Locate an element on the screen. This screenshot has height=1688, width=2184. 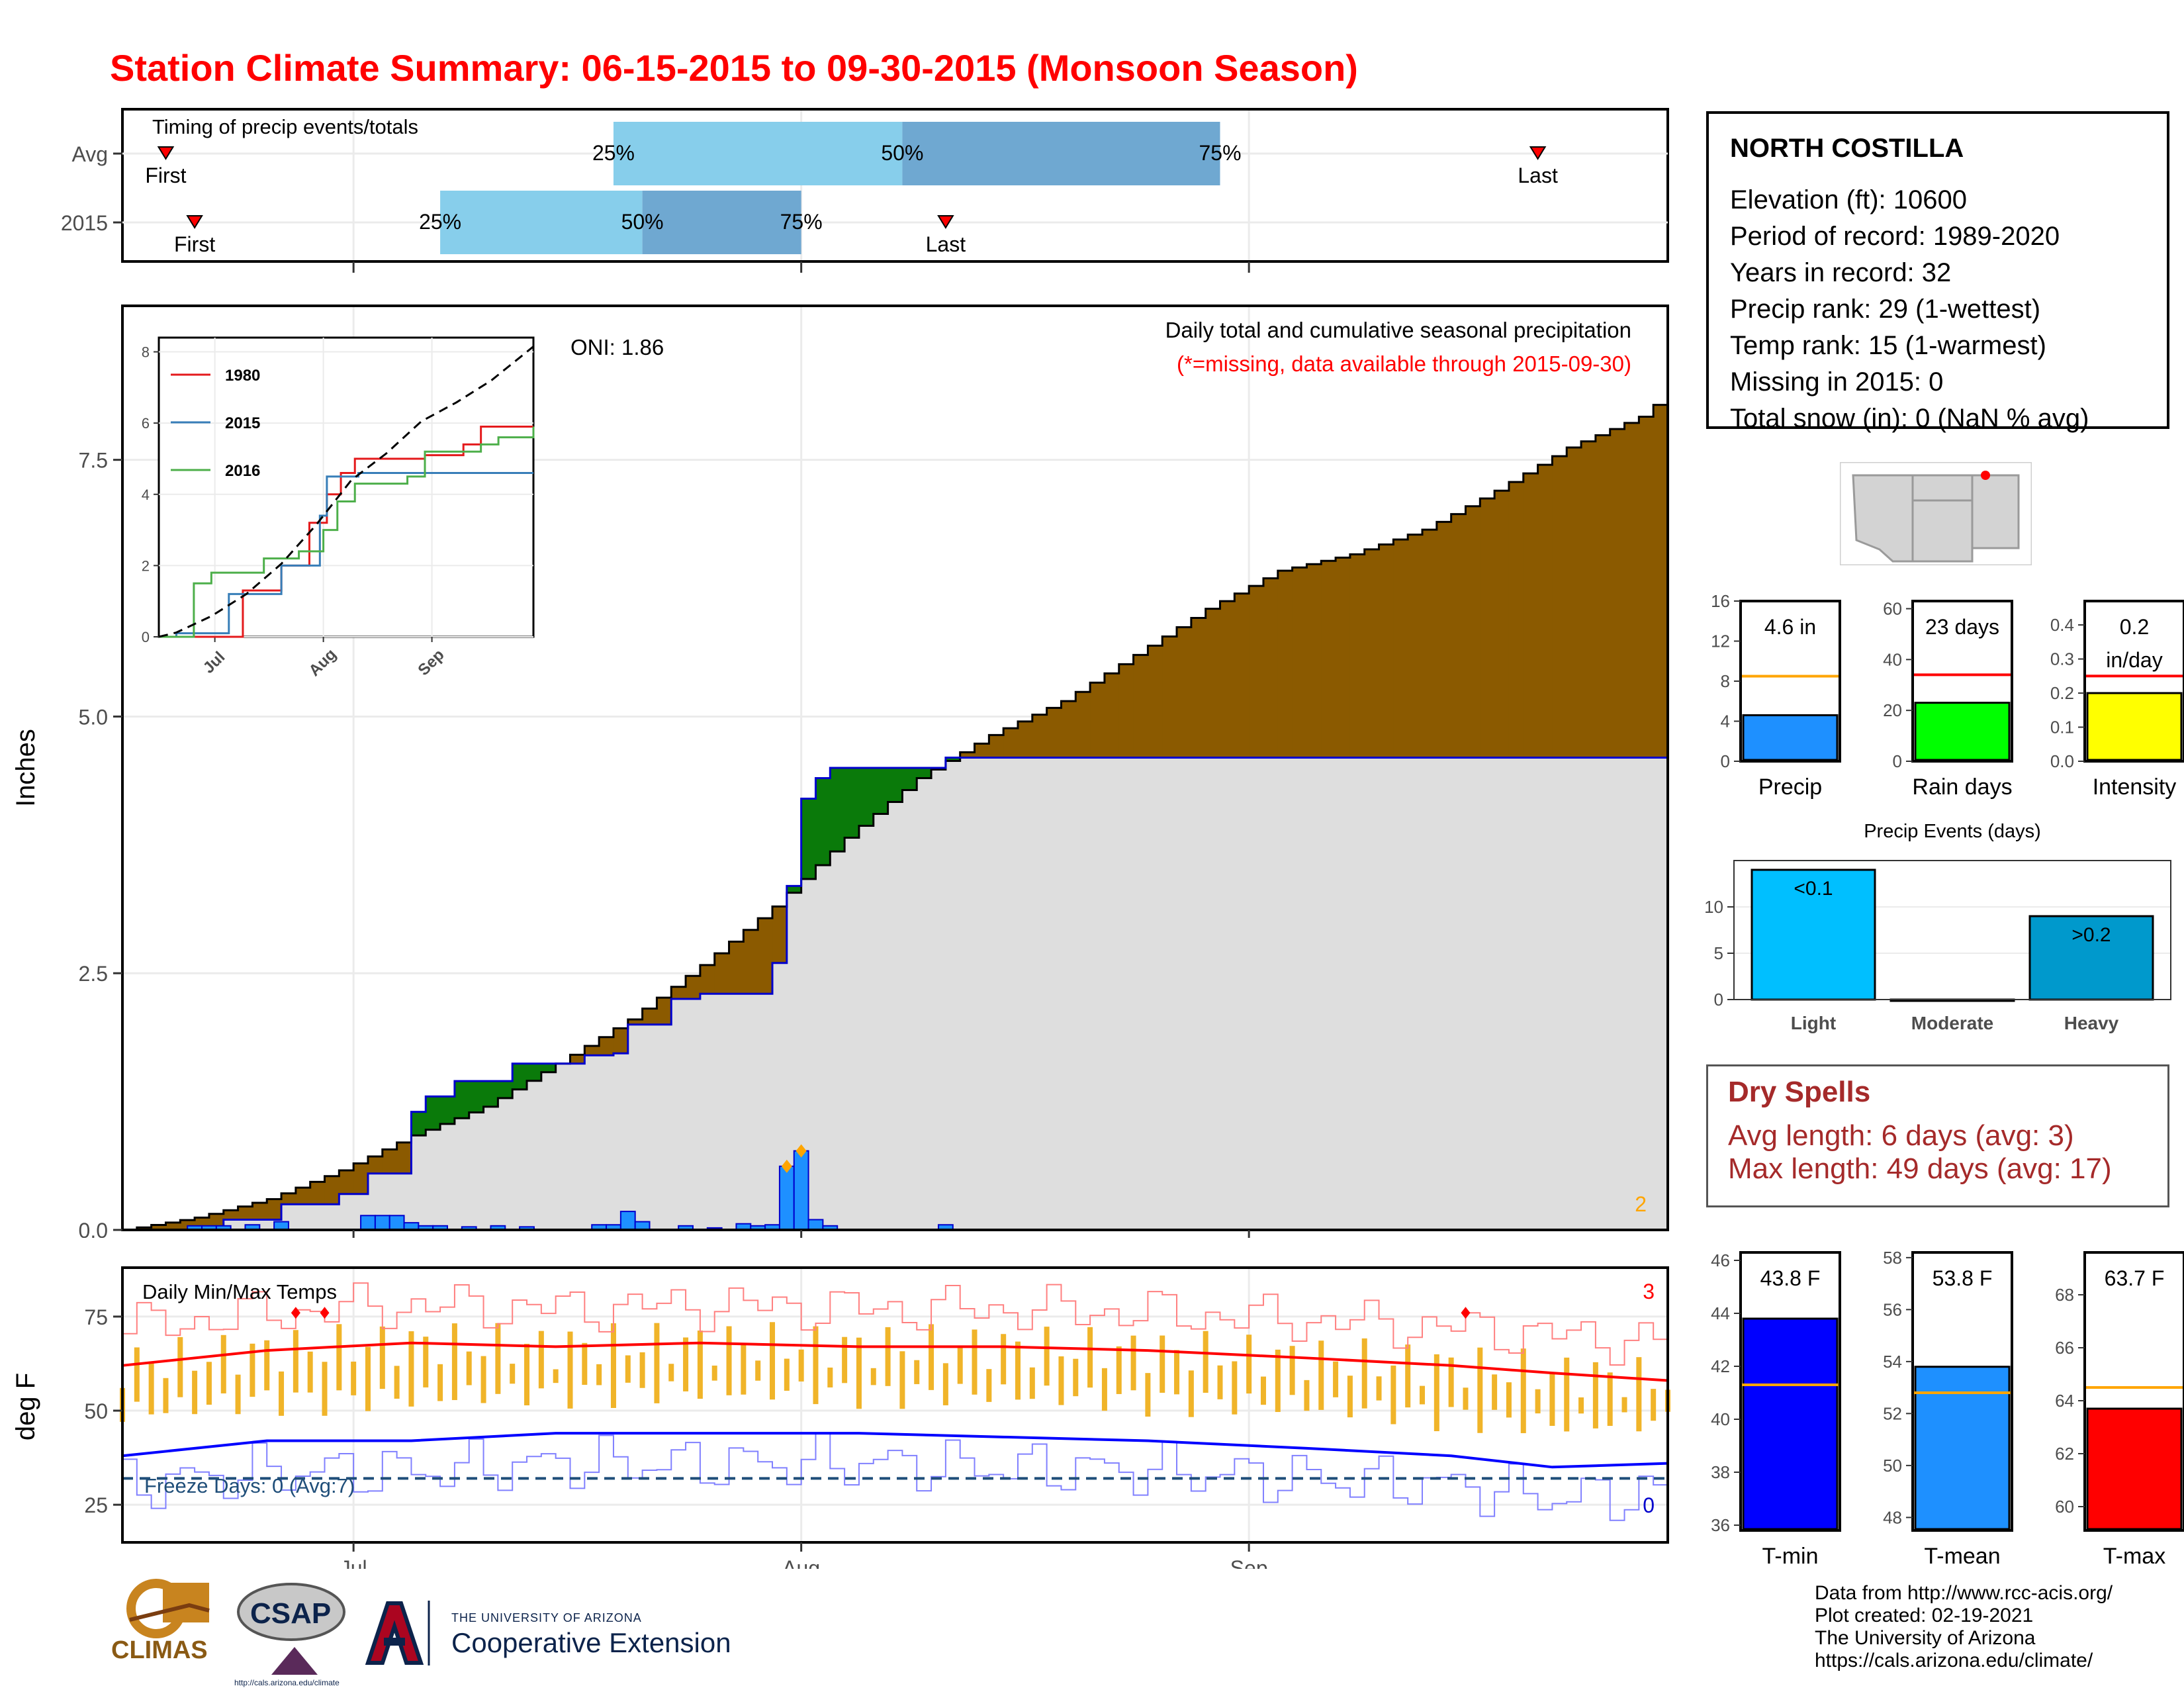
temp-plot-frame is located at coordinates (895, 1405).